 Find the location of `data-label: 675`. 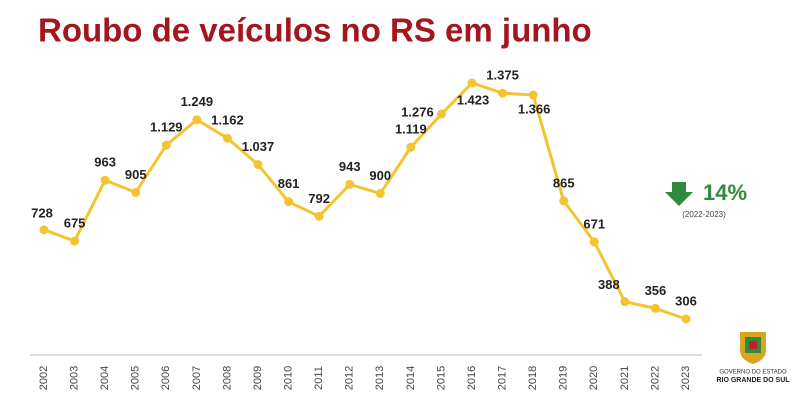

data-label: 675 is located at coordinates (75, 222).